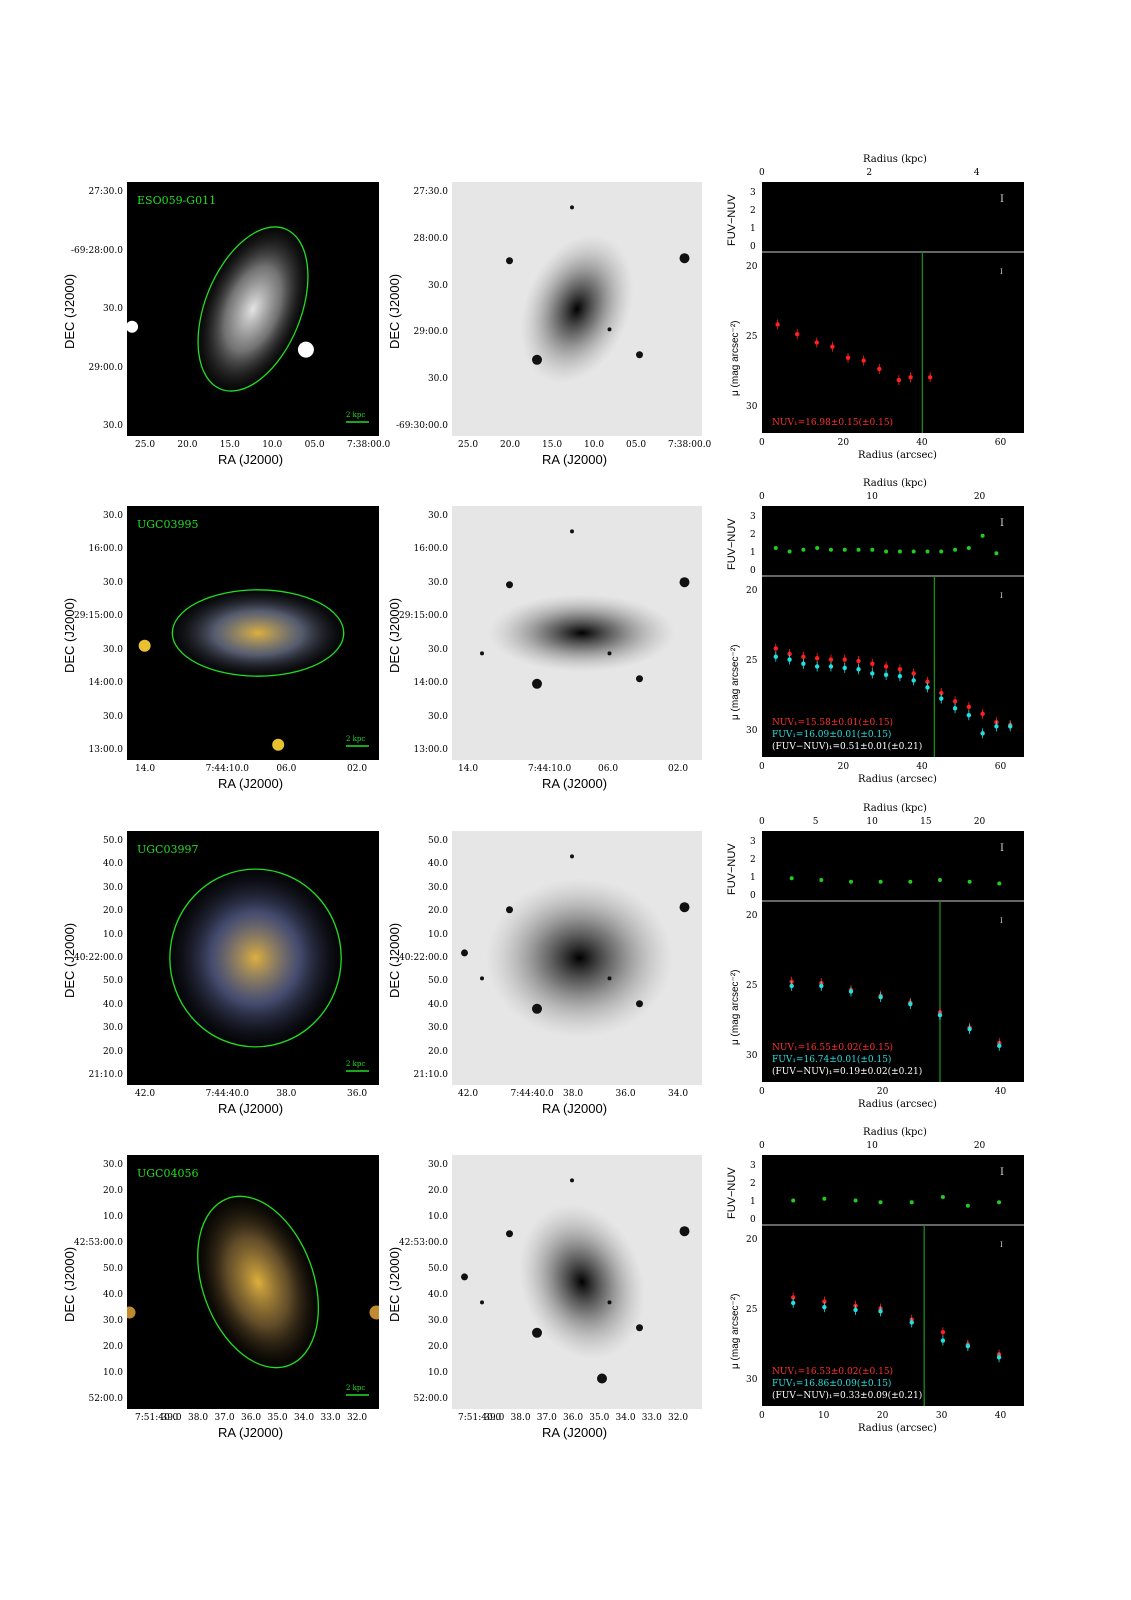 Image resolution: width=1131 pixels, height=1600 pixels. Describe the element at coordinates (843, 767) in the screenshot. I see `arcsec-tick-label: 20` at that location.